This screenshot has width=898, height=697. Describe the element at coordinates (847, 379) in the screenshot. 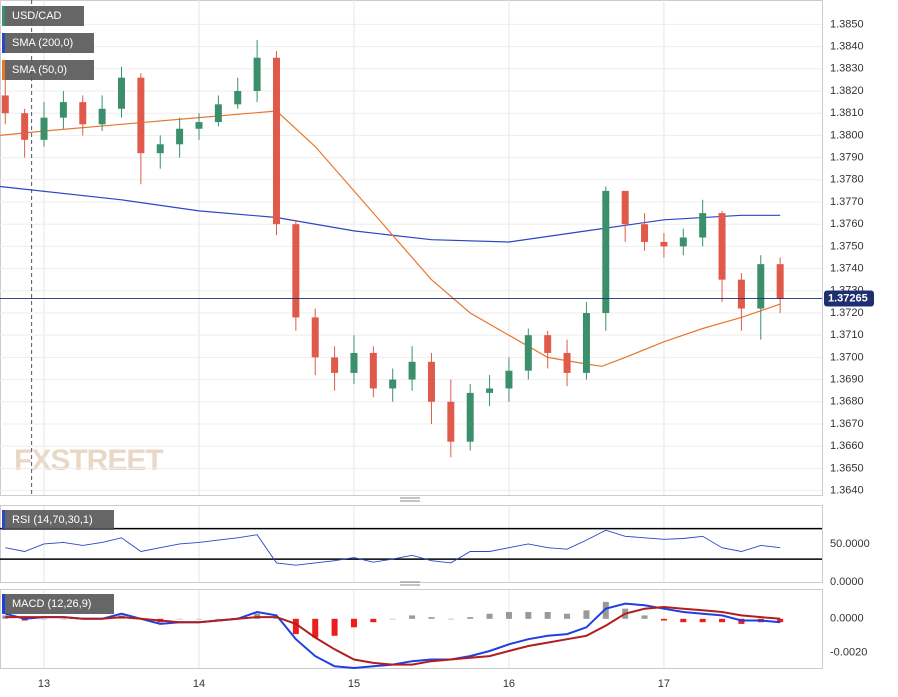

I see `y-tick-label: 1.3690` at that location.